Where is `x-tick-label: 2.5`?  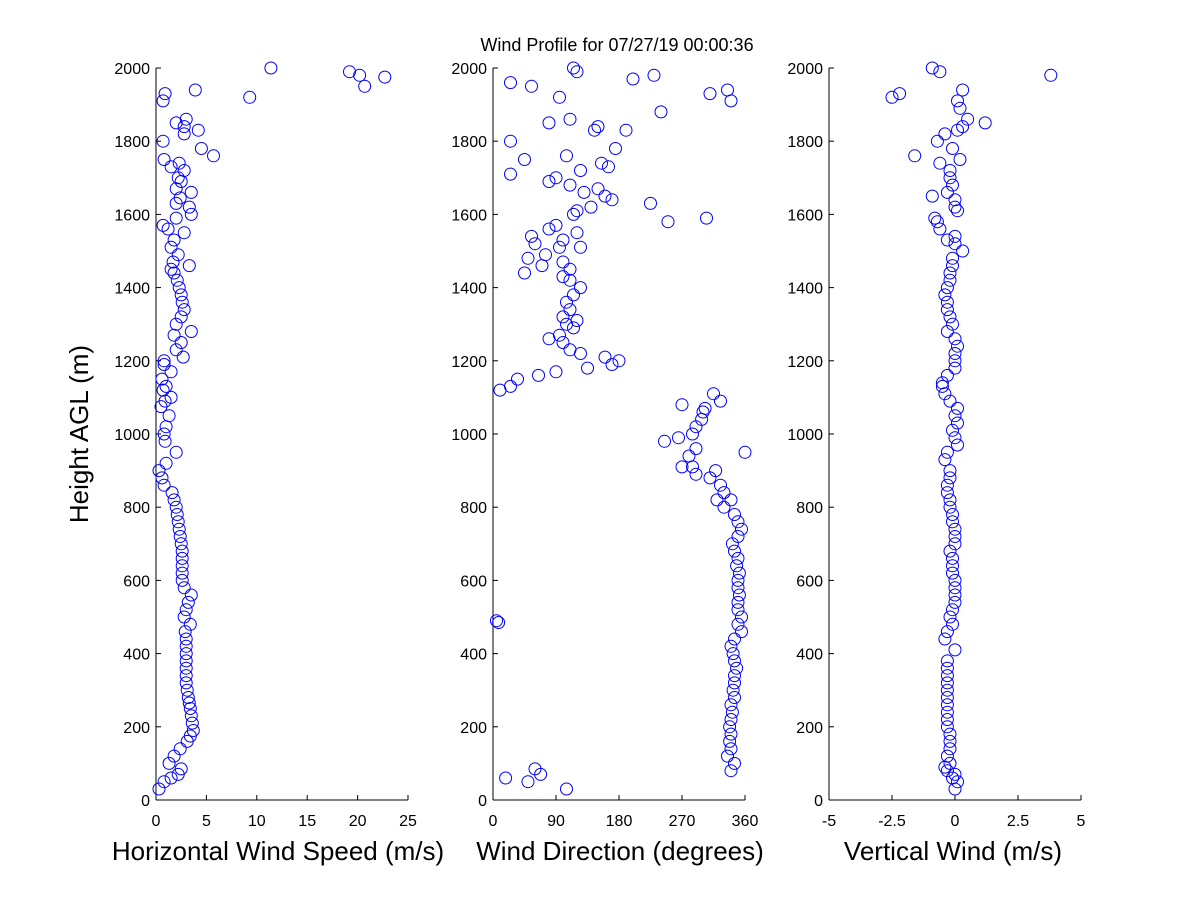 x-tick-label: 2.5 is located at coordinates (1018, 821).